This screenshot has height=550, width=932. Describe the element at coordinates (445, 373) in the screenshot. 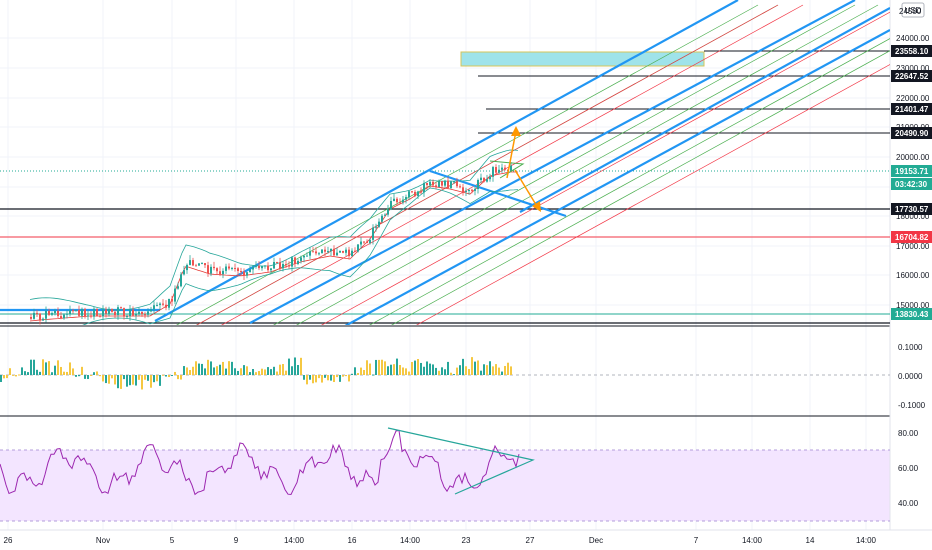

I see `macd-pane` at that location.